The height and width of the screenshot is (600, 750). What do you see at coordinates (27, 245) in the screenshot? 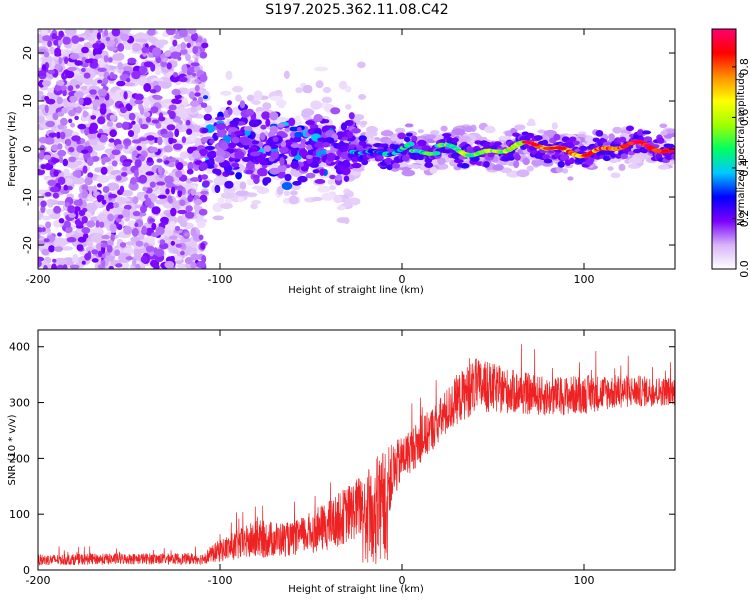
I see `y-tick-label: -20` at bounding box center [27, 245].